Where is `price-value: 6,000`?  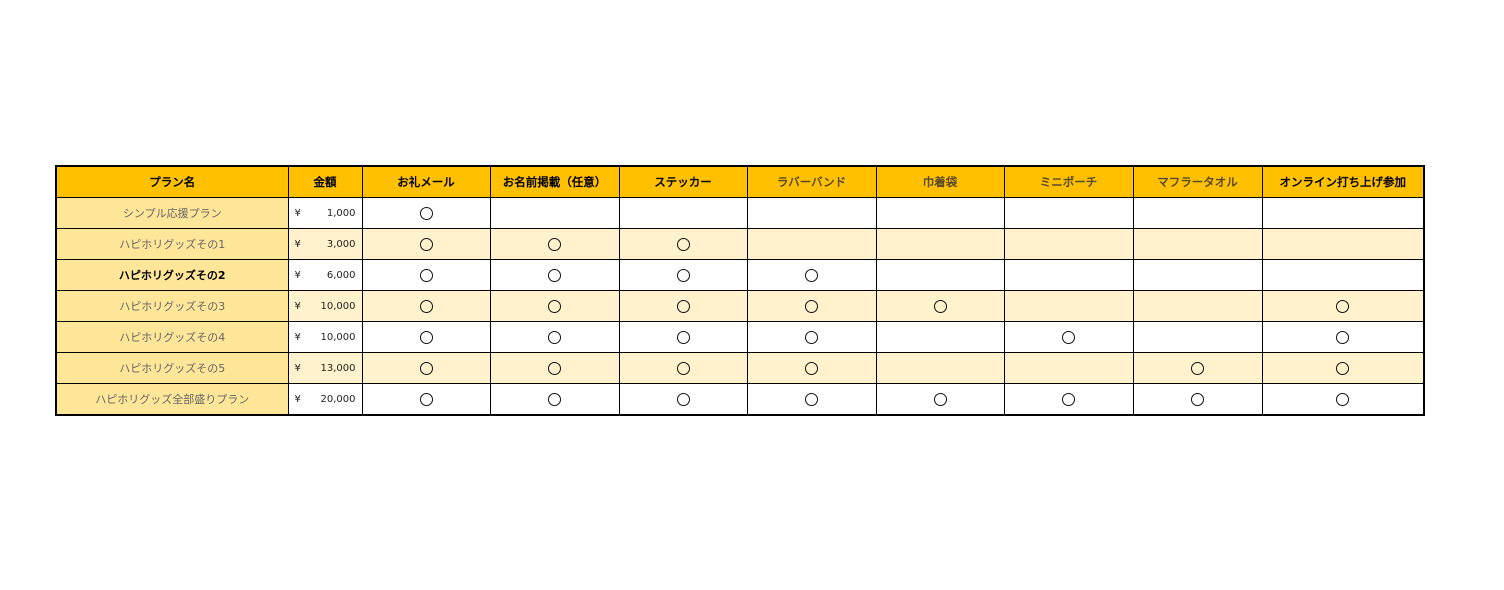
price-value: 6,000 is located at coordinates (341, 275).